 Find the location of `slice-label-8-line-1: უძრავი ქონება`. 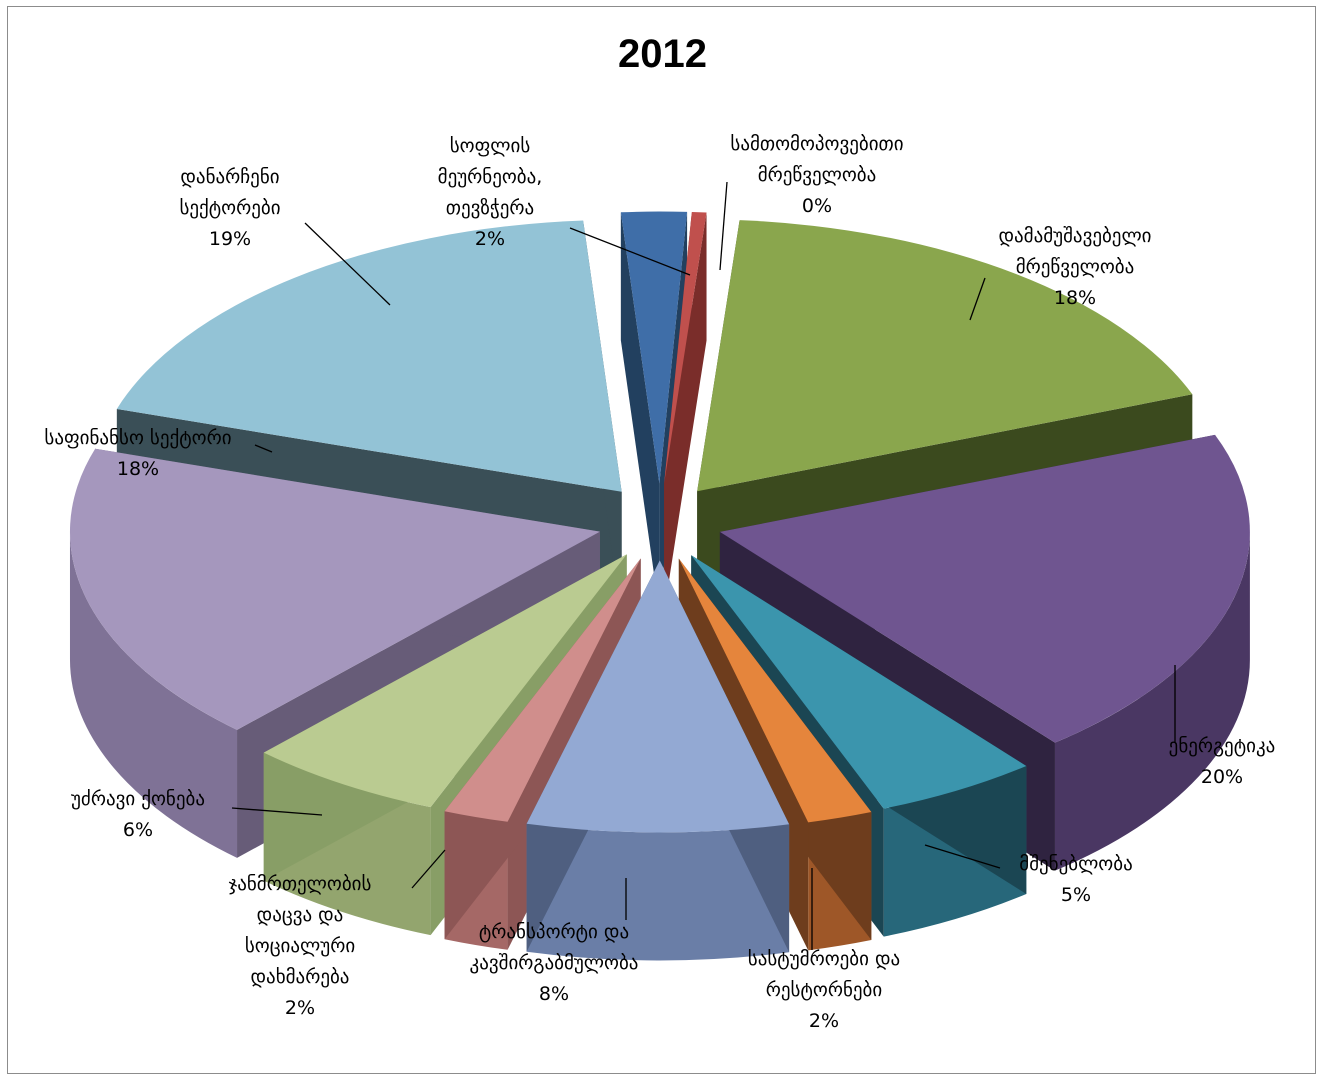

slice-label-8-line-1: უძრავი ქონება is located at coordinates (138, 799).